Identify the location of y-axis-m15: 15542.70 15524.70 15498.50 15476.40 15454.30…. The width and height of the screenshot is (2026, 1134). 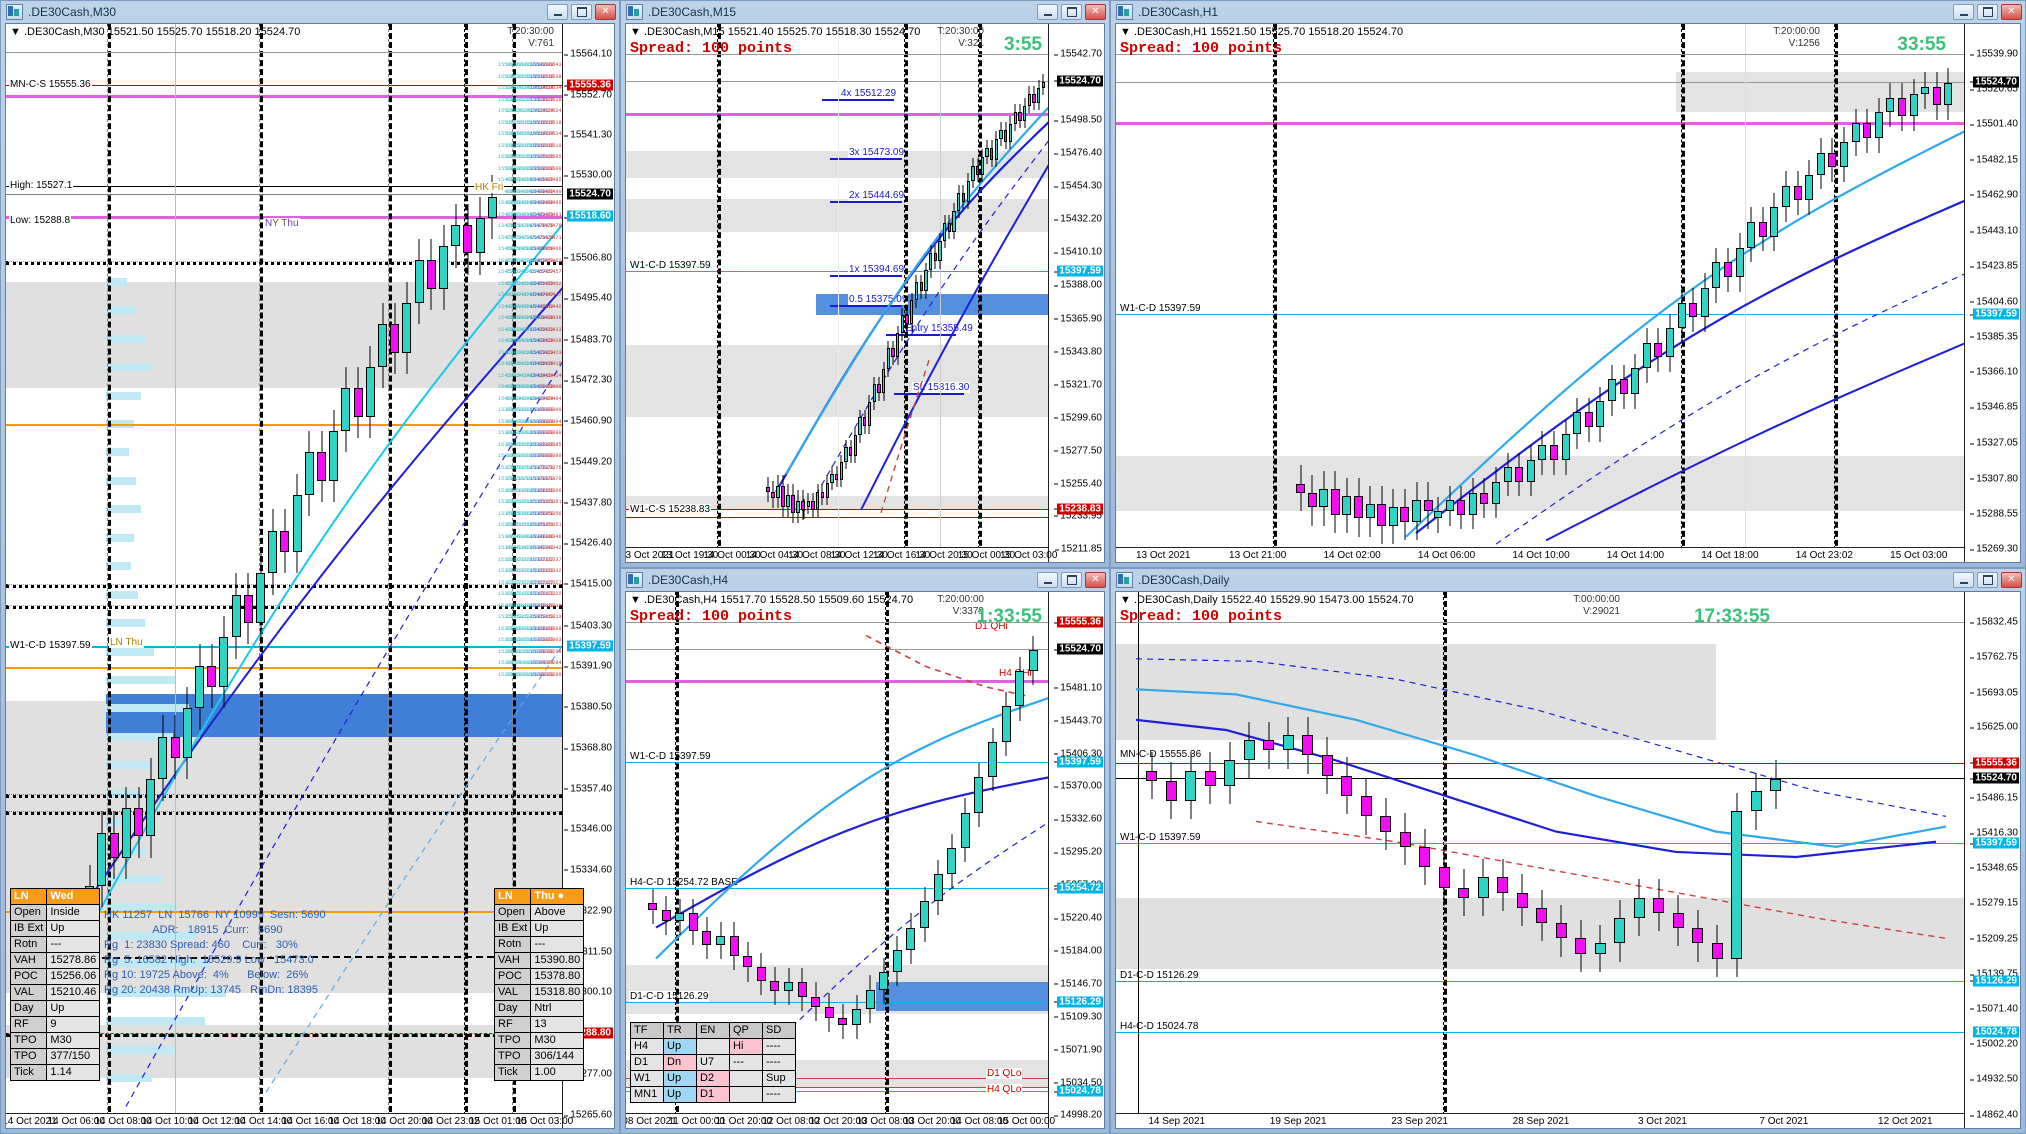
(1076, 293).